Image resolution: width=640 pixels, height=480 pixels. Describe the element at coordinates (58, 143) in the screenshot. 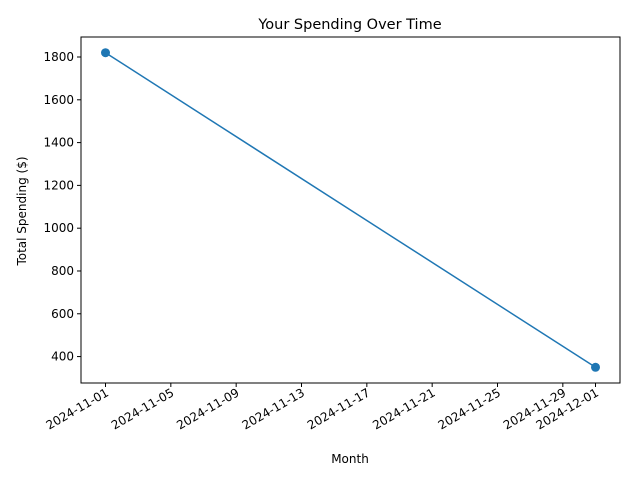

I see `y-tick-label: 1400` at that location.